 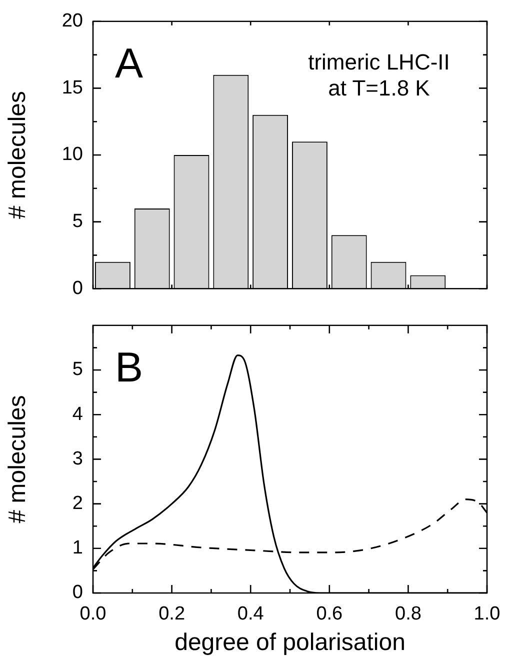 I want to click on x-tick-label: 0.6, so click(x=329, y=614).